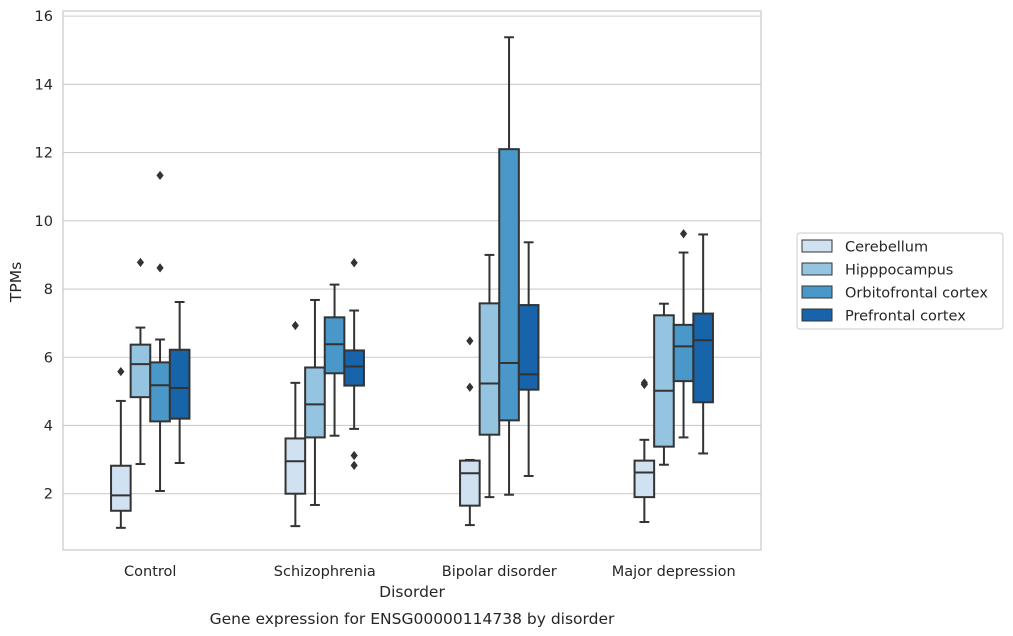 The width and height of the screenshot is (1013, 636). I want to click on box-orbitofrontal-cortex-control, so click(160, 331).